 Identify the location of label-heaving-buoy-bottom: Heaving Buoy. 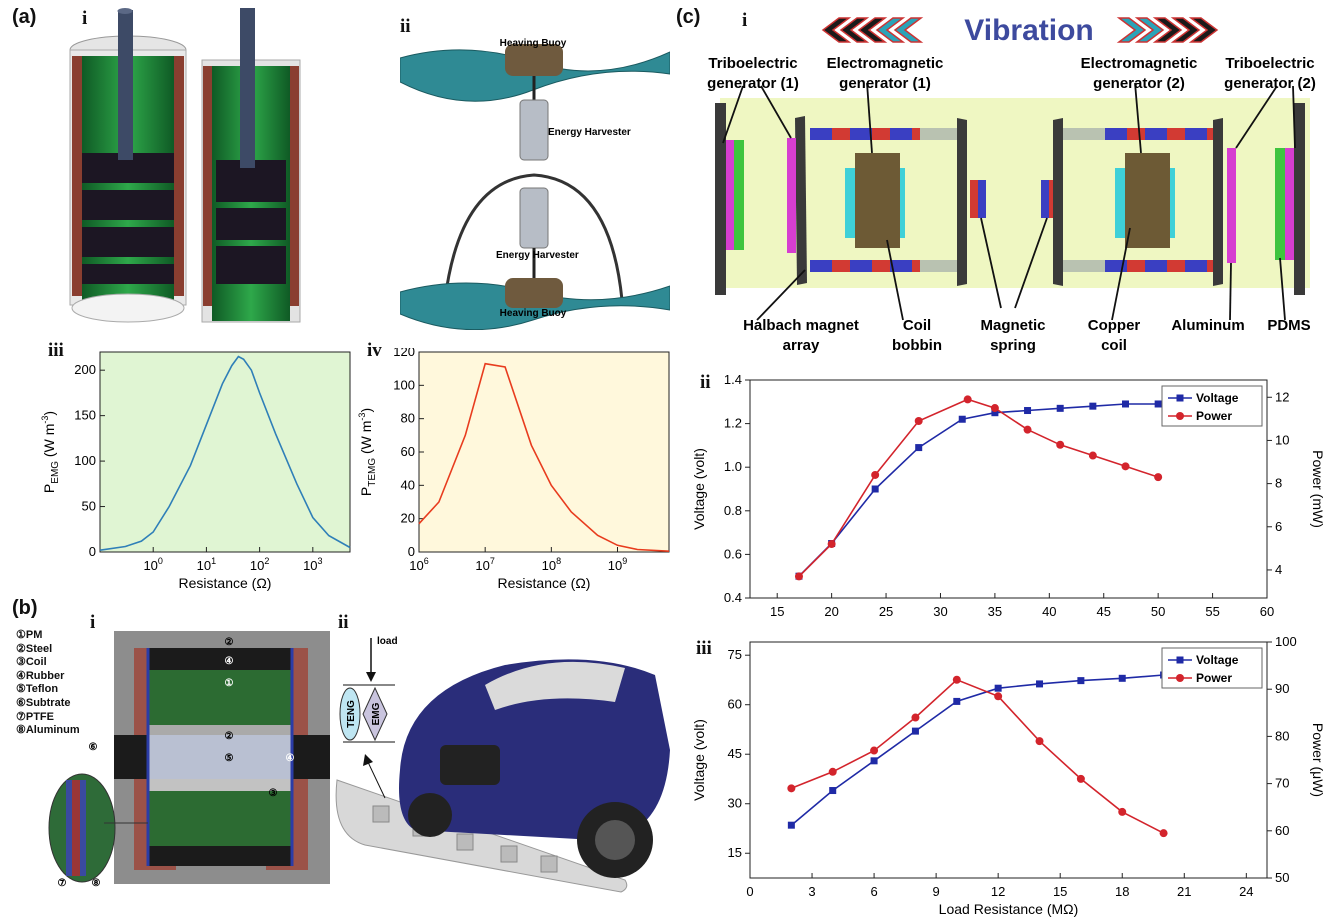
(533, 313).